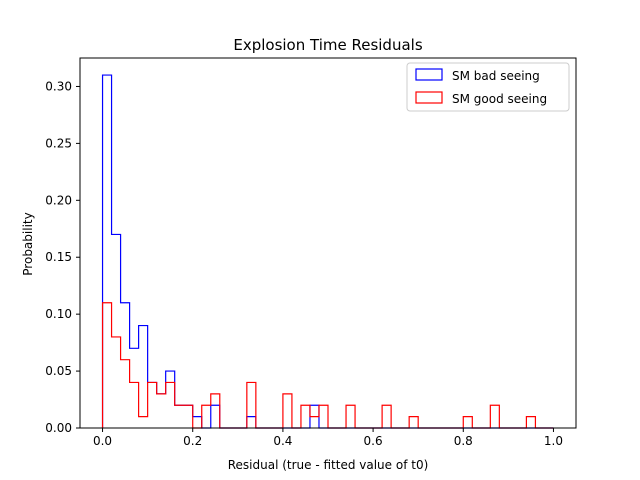 The width and height of the screenshot is (640, 480). What do you see at coordinates (58, 371) in the screenshot?
I see `y-tick-label: 0.05` at bounding box center [58, 371].